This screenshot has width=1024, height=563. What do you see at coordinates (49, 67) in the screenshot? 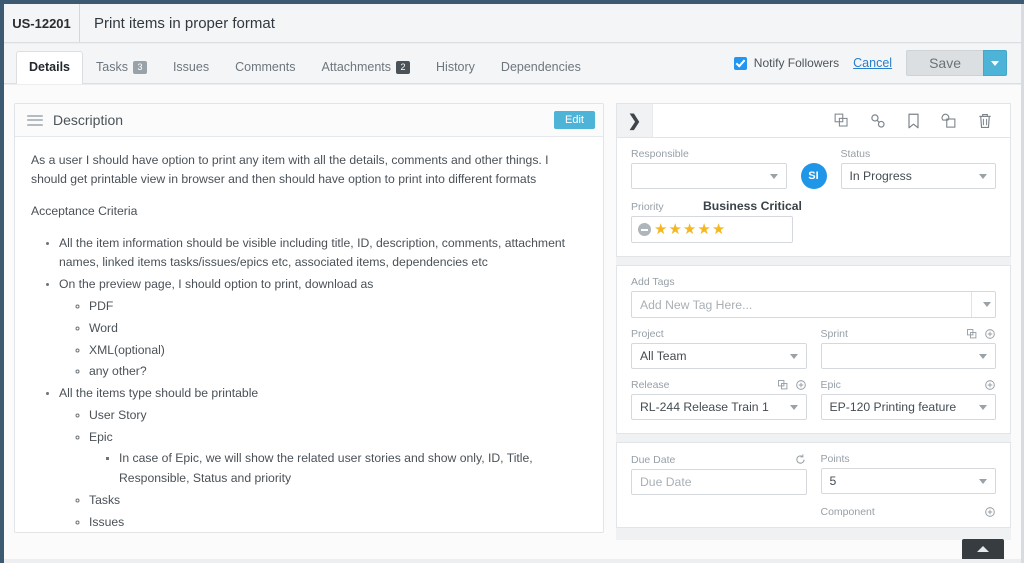
I see `tab-details: Details` at bounding box center [49, 67].